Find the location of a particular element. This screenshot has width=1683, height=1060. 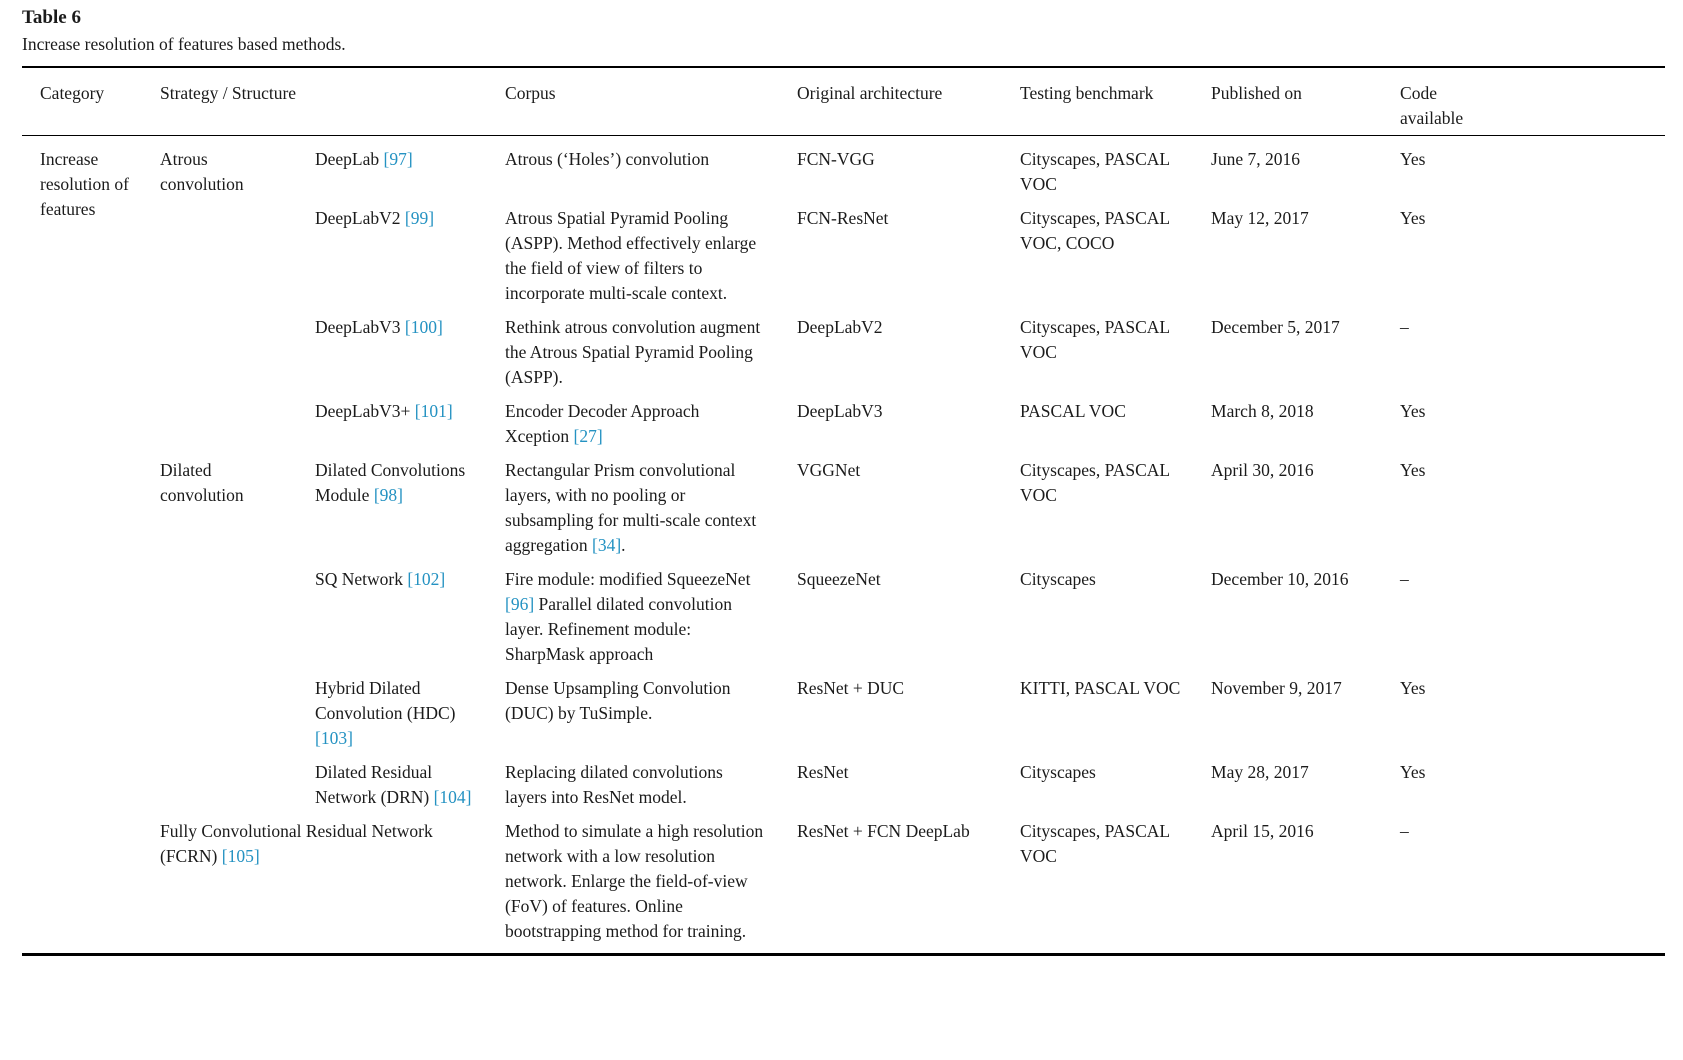

published-cell: April 30, 2016 is located at coordinates (1262, 470).